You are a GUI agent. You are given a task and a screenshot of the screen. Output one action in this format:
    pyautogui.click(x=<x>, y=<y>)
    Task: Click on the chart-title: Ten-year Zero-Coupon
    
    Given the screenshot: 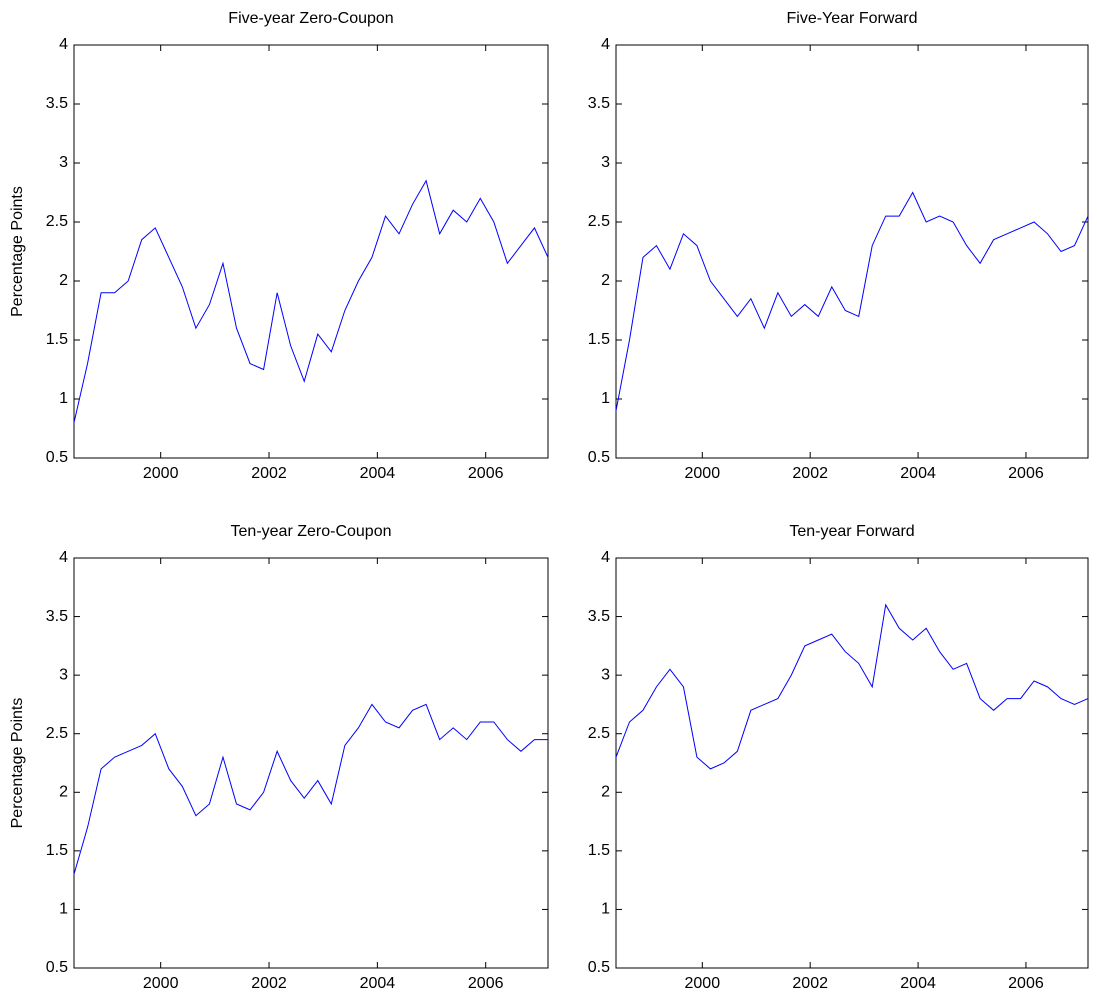 What is the action you would take?
    pyautogui.click(x=311, y=531)
    